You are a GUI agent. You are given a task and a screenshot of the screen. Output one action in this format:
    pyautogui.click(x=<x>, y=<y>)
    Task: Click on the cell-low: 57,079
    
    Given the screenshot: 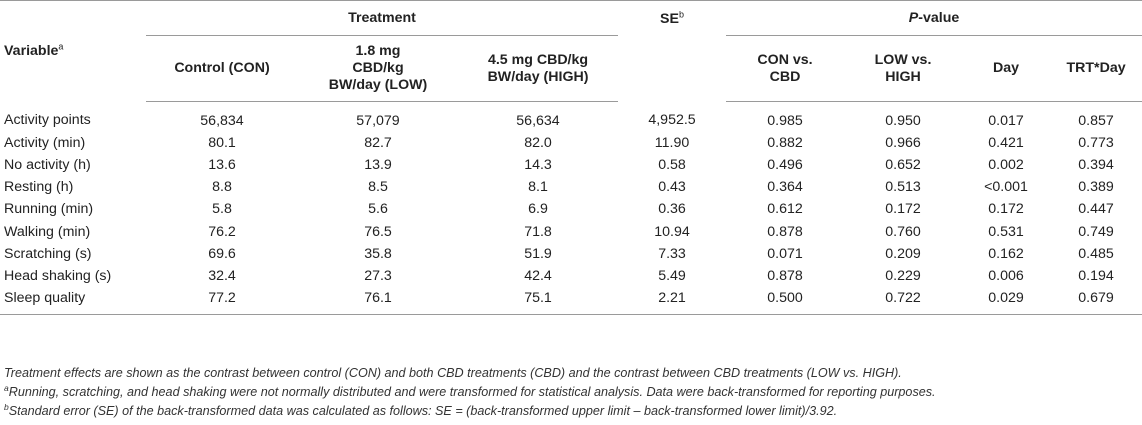 What is the action you would take?
    pyautogui.click(x=378, y=120)
    